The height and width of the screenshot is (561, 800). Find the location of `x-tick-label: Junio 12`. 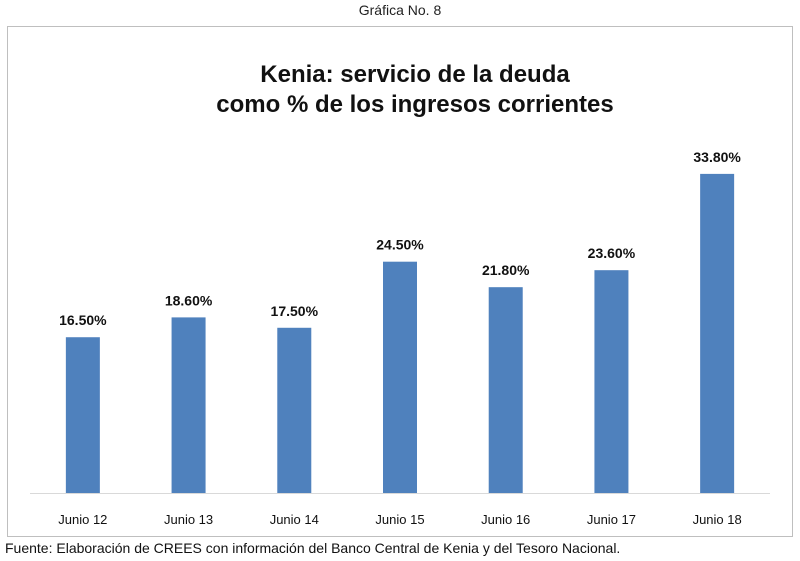

x-tick-label: Junio 12 is located at coordinates (82, 519).